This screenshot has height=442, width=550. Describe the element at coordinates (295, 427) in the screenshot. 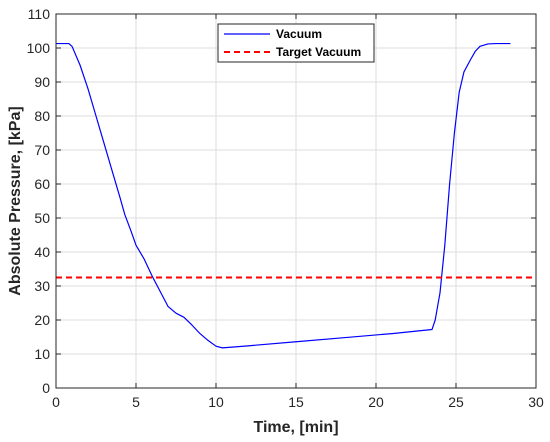

I see `x-axis-label: Time, [min]` at that location.